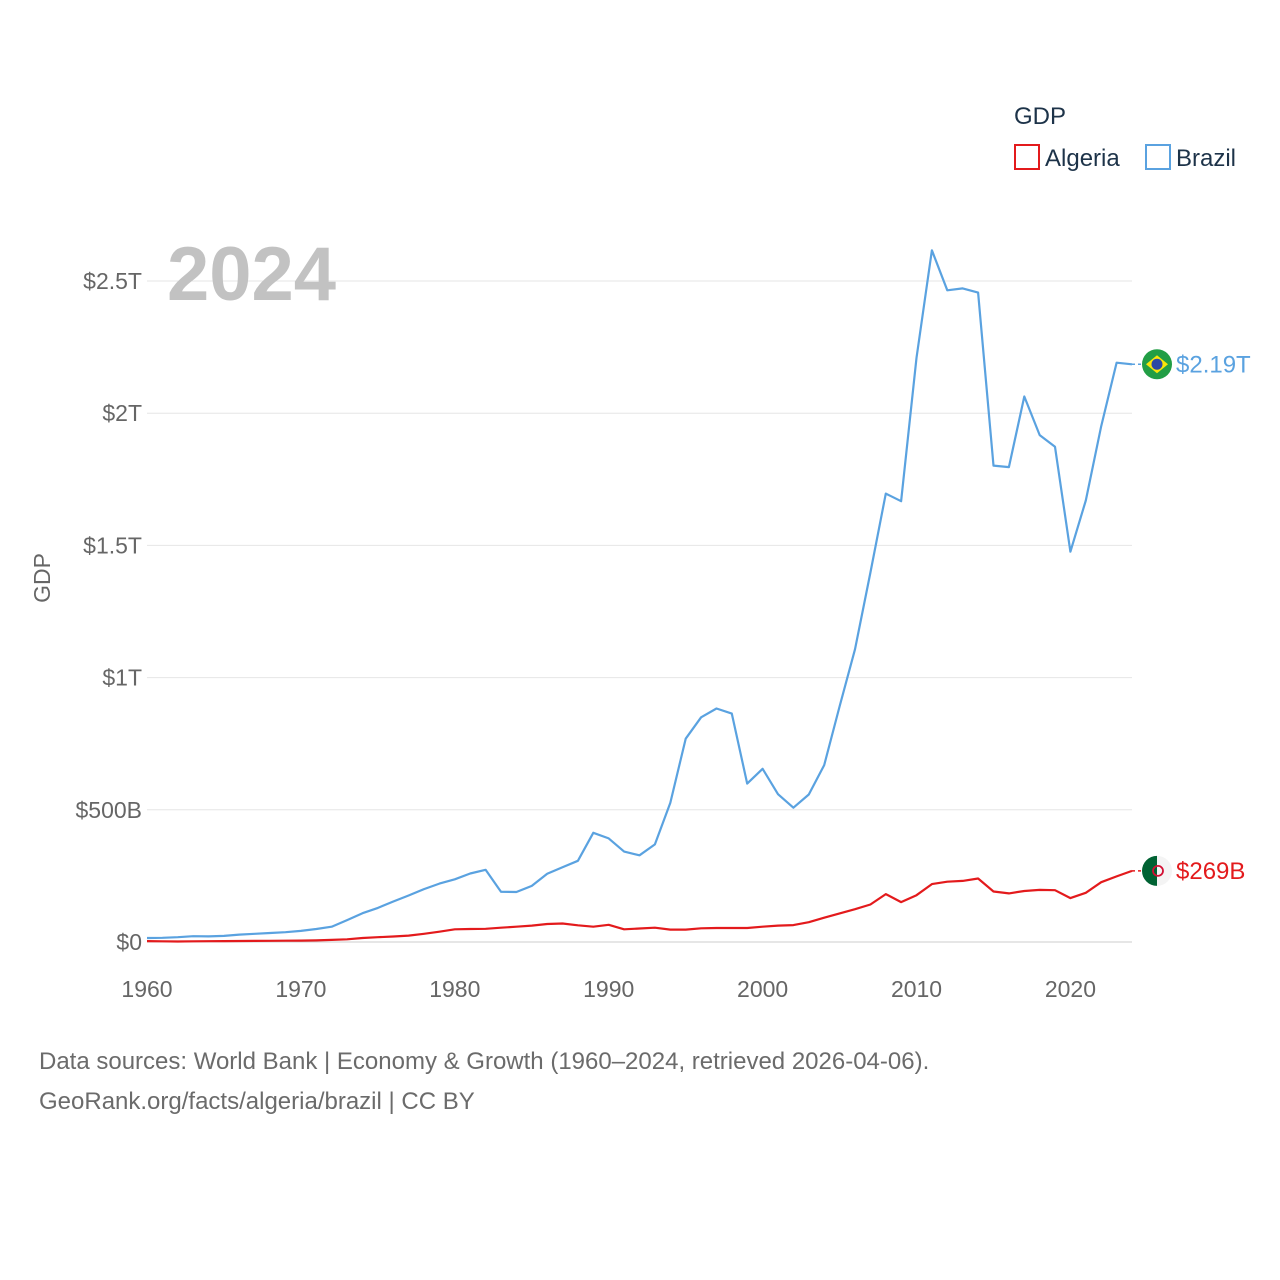  Describe the element at coordinates (1210, 871) in the screenshot. I see `end-label-algeria: $269B` at that location.